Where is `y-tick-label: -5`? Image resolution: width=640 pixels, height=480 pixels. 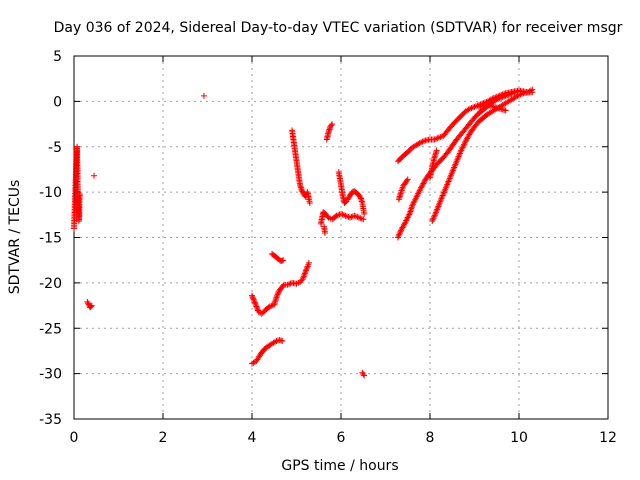
y-tick-label: -5 is located at coordinates (55, 148).